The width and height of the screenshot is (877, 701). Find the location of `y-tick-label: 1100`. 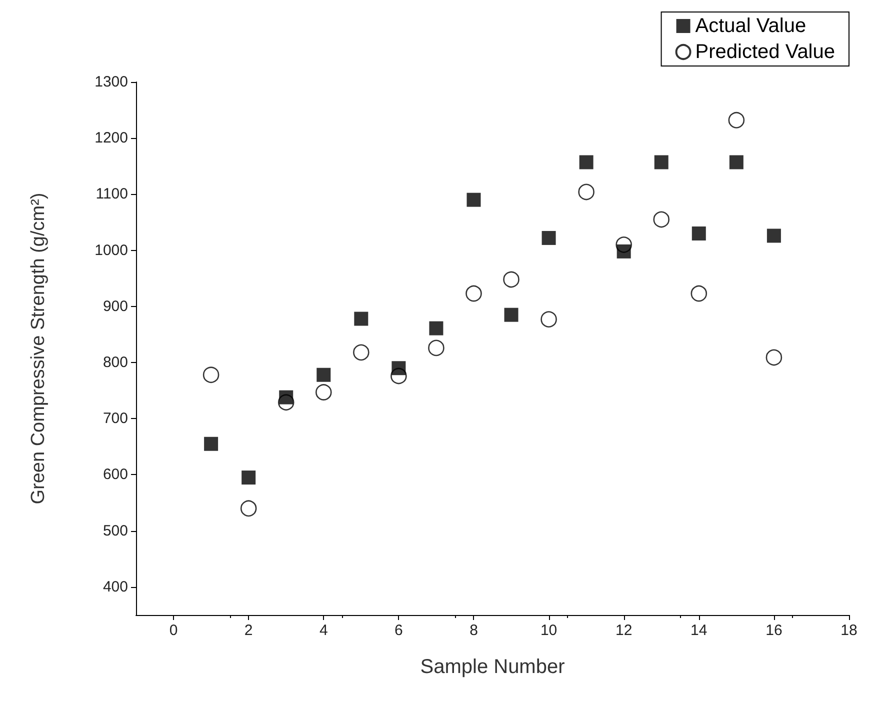

y-tick-label: 1100 is located at coordinates (112, 194).